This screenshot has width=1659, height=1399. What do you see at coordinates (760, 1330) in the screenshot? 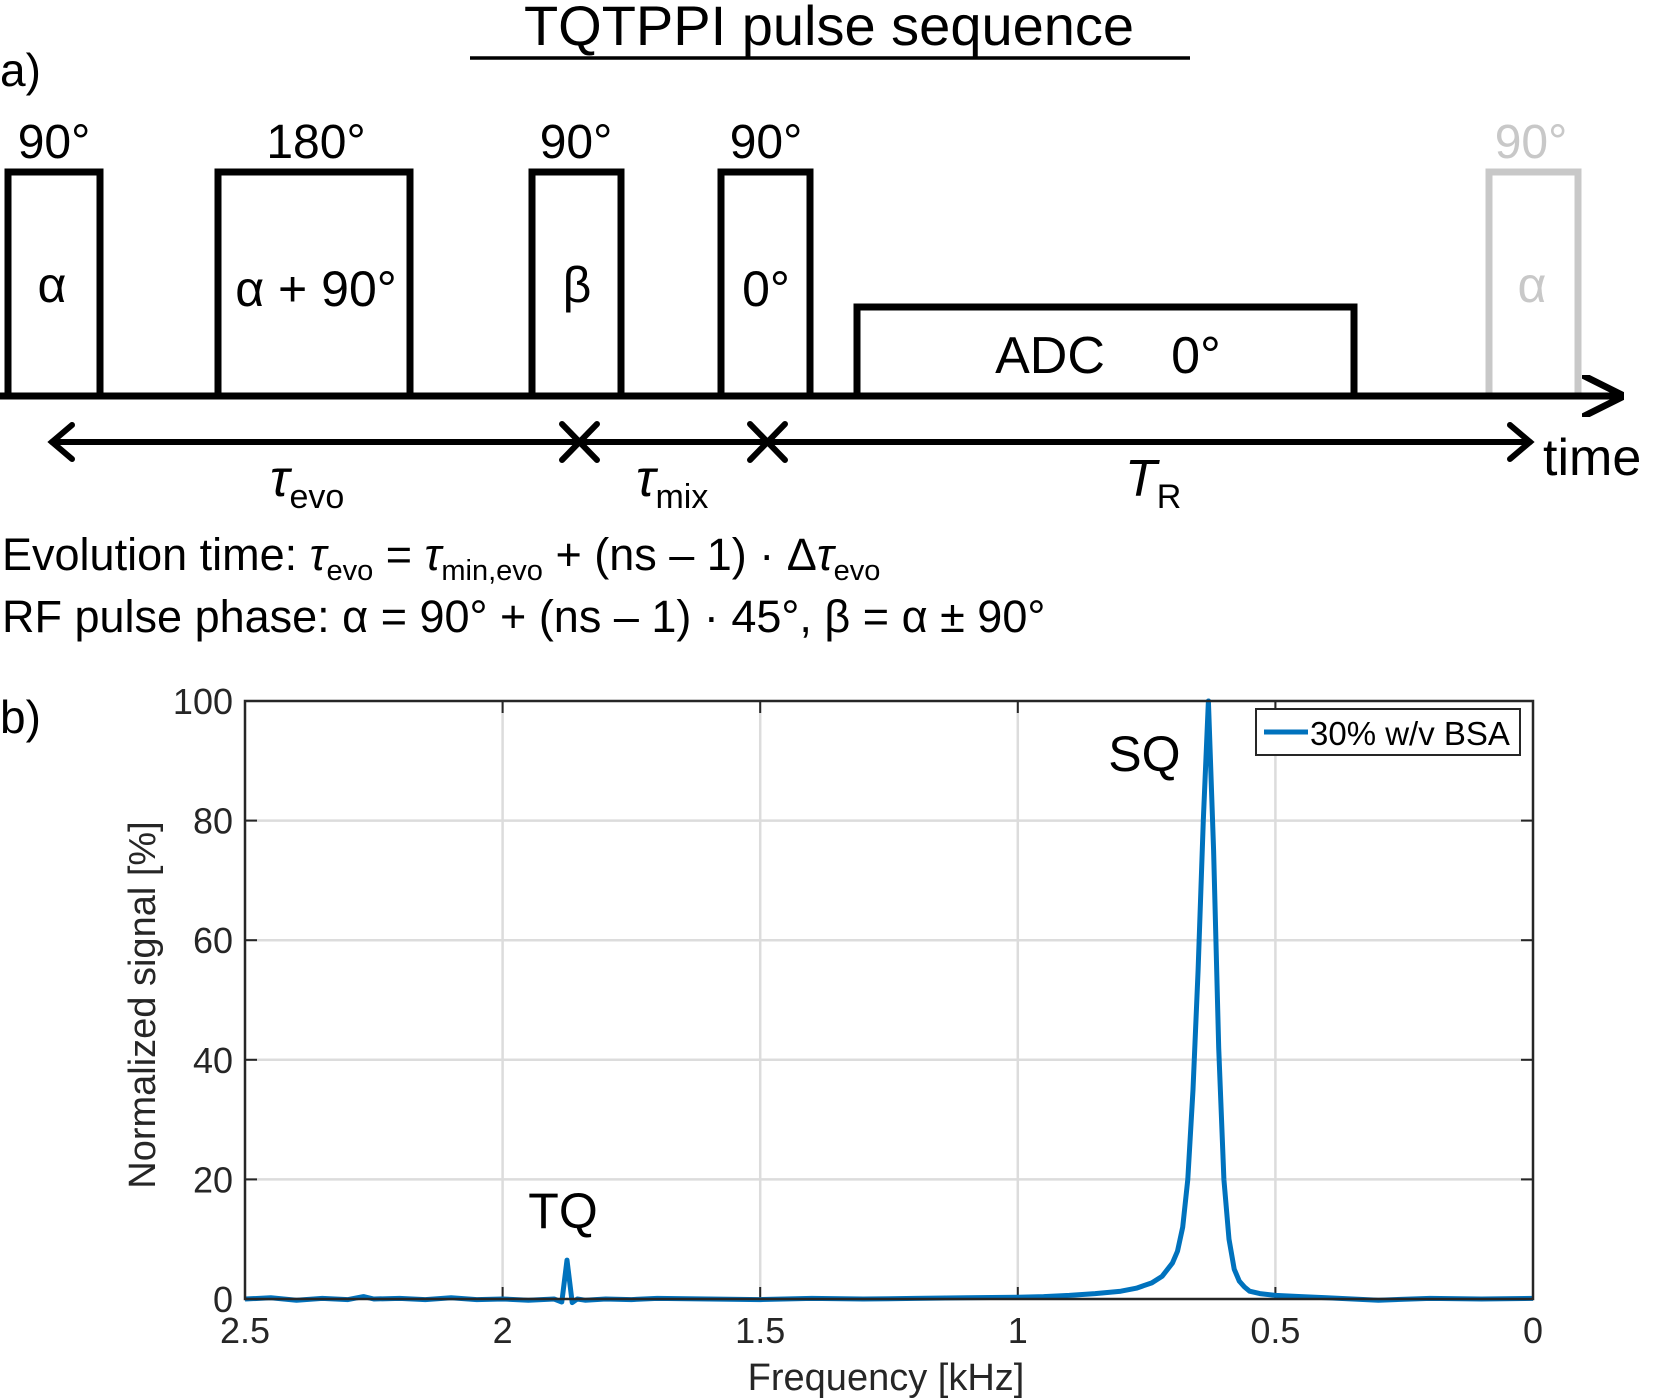
I see `x-tick-label: 1.5` at bounding box center [760, 1330].